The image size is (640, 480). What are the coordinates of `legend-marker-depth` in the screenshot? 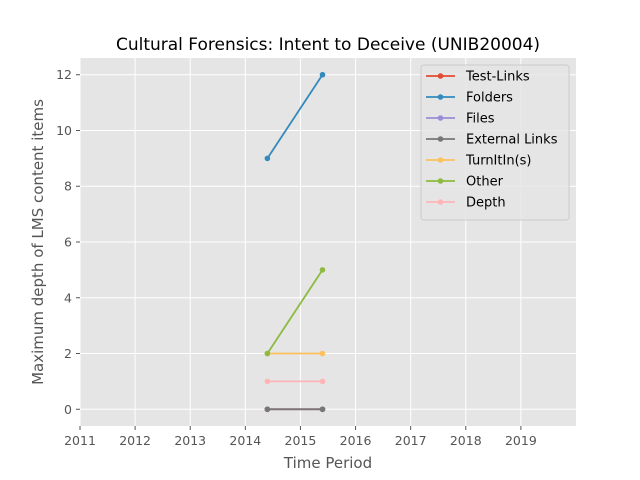 It's located at (440, 202).